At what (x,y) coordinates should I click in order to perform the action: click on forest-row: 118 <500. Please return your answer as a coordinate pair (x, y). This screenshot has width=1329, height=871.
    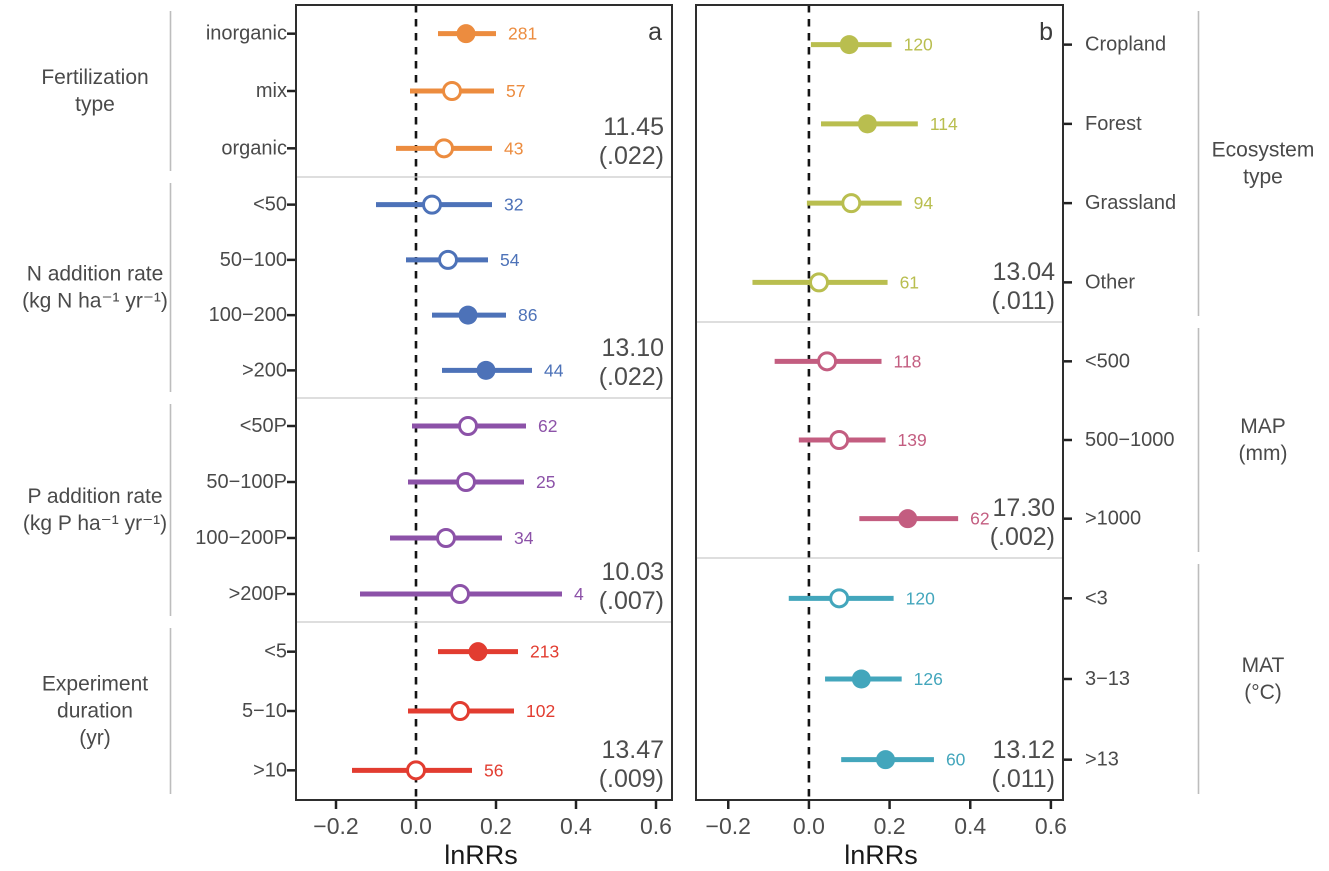
    Looking at the image, I should click on (952, 361).